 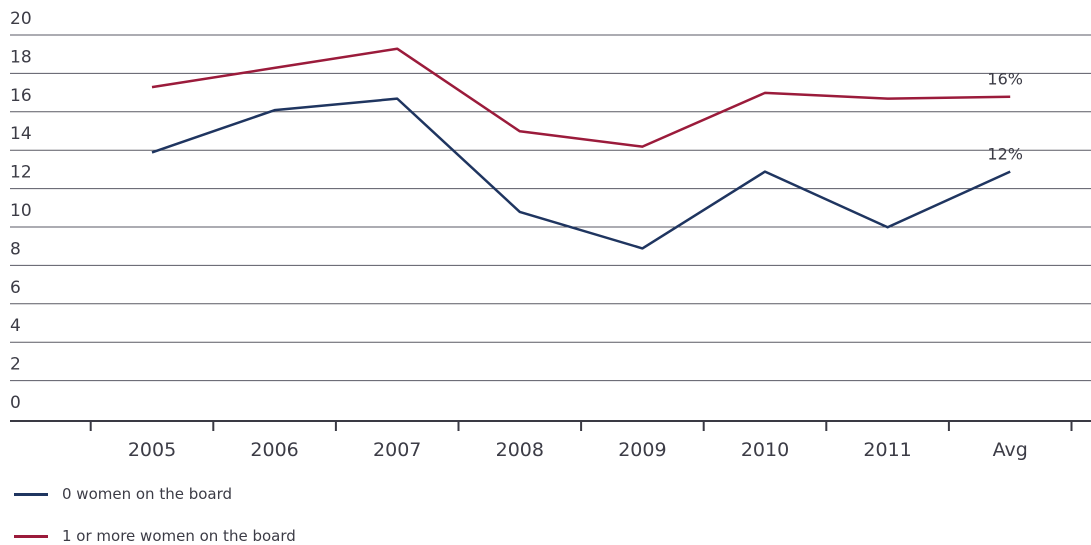 I want to click on y-tick-label: 8, so click(x=15, y=249).